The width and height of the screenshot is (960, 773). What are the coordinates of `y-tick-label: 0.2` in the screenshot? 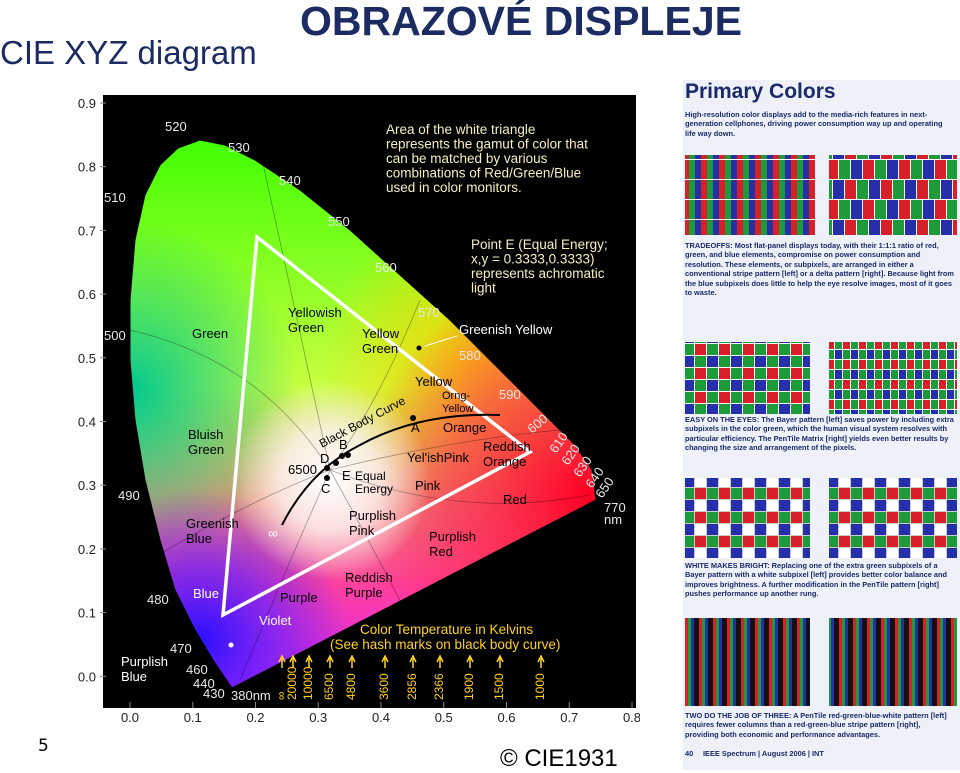 It's located at (87, 549).